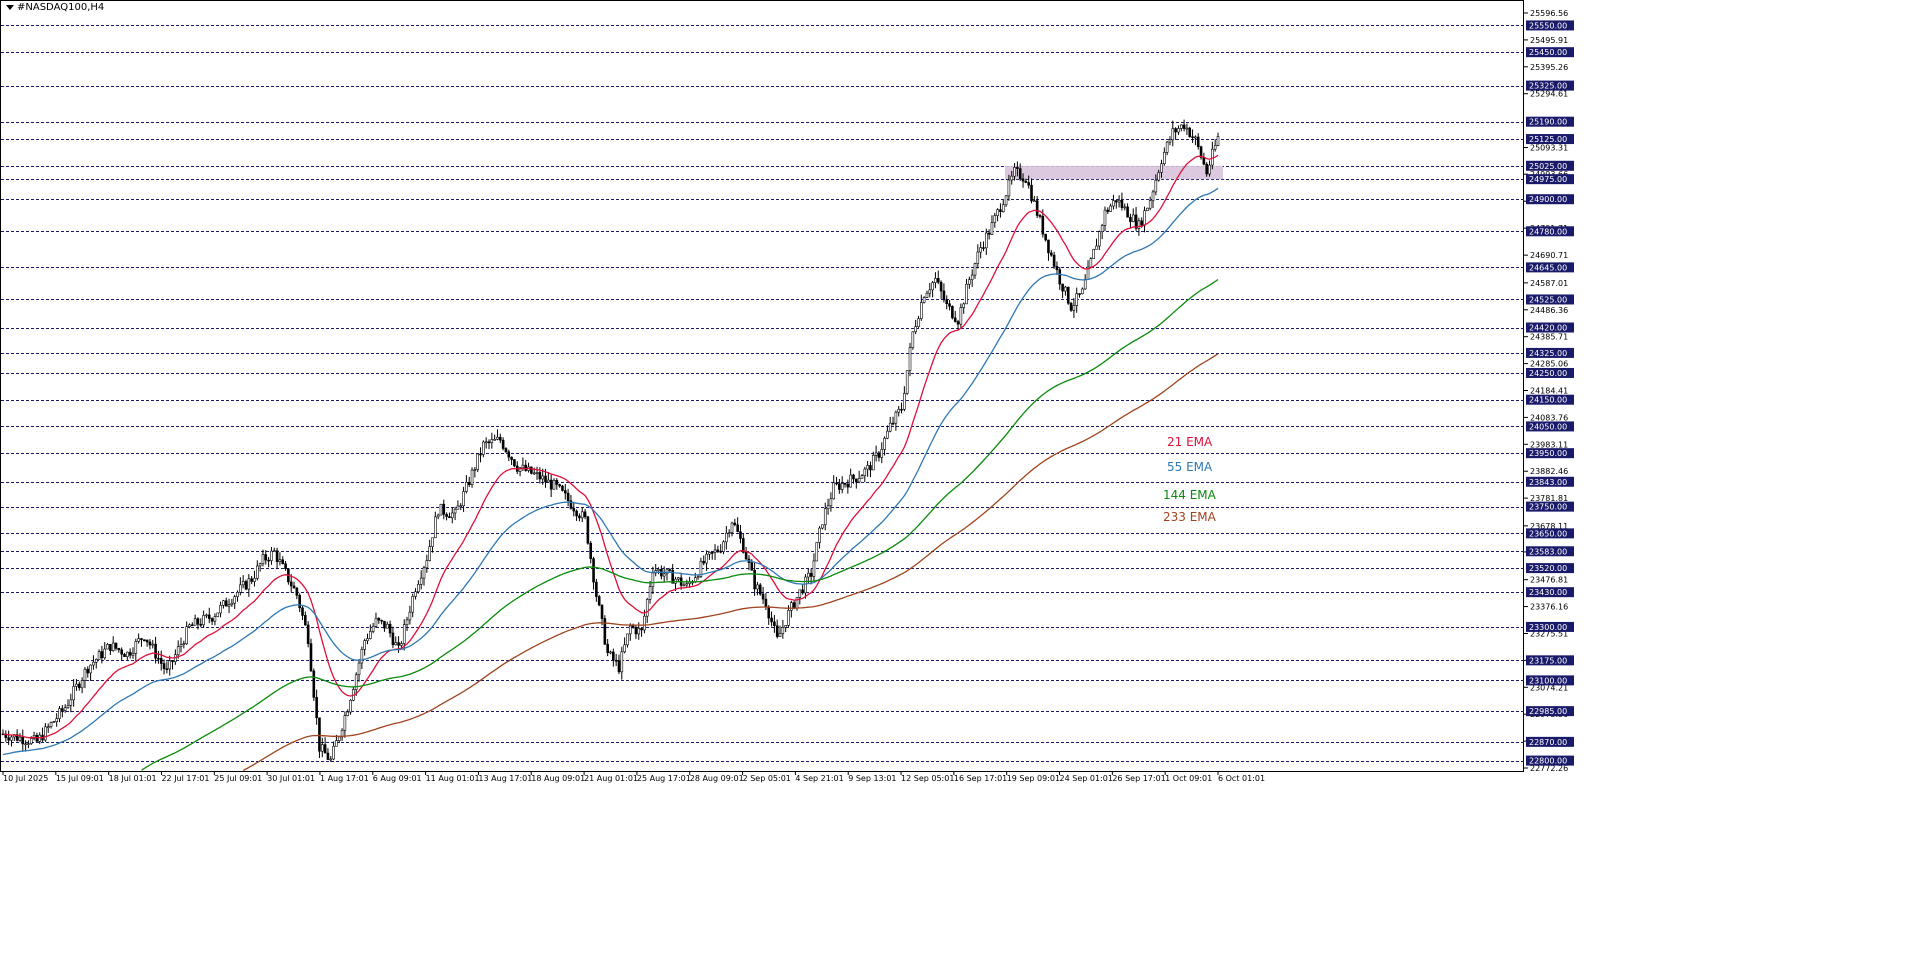  I want to click on time-label: 6 Oct 01:01, so click(1241, 778).